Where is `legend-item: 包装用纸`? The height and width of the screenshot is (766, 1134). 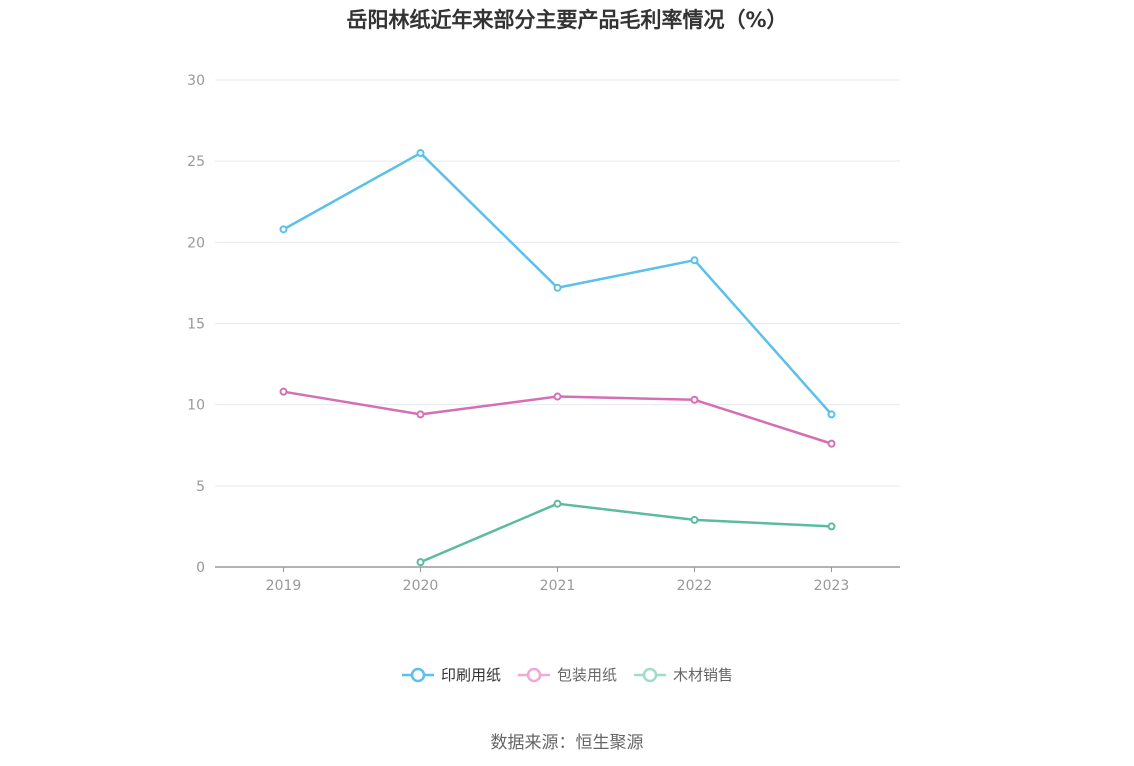
legend-item: 包装用纸 is located at coordinates (567, 674).